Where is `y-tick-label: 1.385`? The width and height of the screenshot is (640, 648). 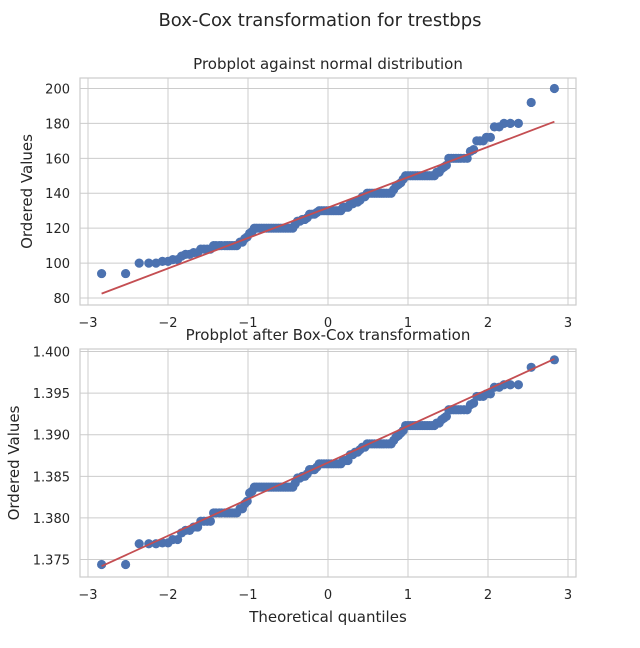
y-tick-label: 1.385 is located at coordinates (51, 477).